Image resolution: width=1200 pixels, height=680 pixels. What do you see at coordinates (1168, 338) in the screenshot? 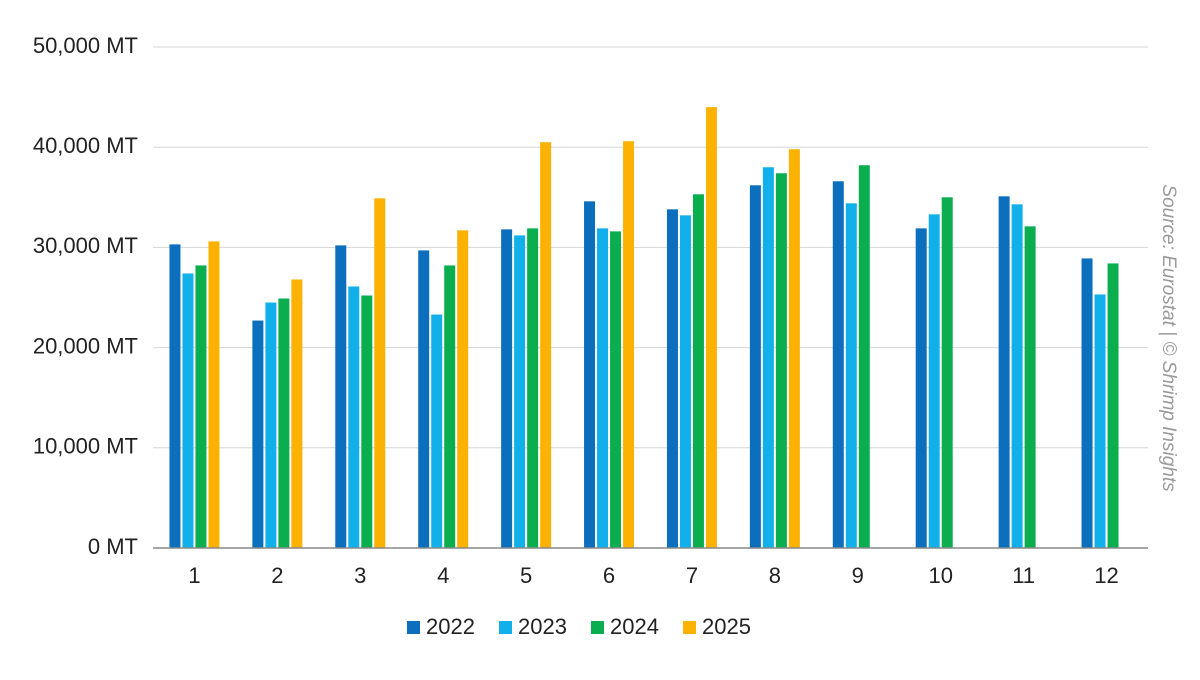
I see `source-credit: Source: Eurostat | © Shrimp Insights` at bounding box center [1168, 338].